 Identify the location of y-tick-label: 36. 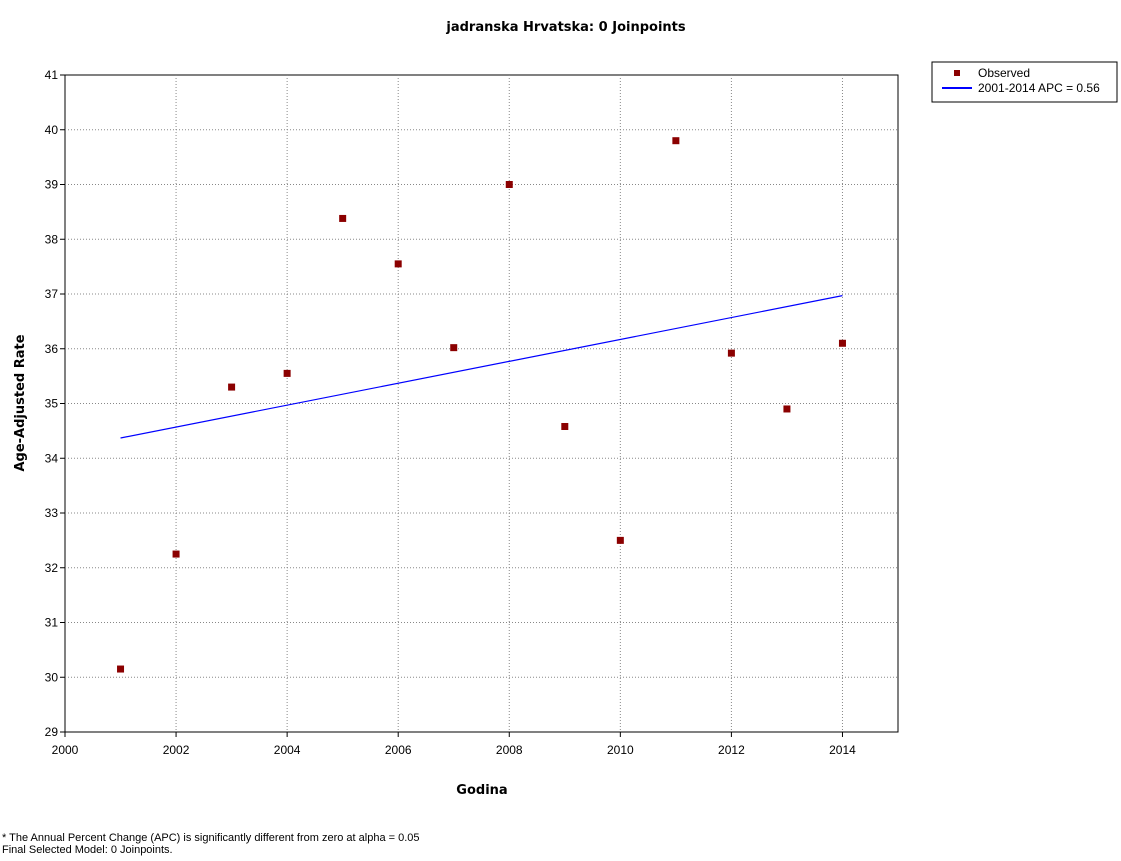
(52, 349).